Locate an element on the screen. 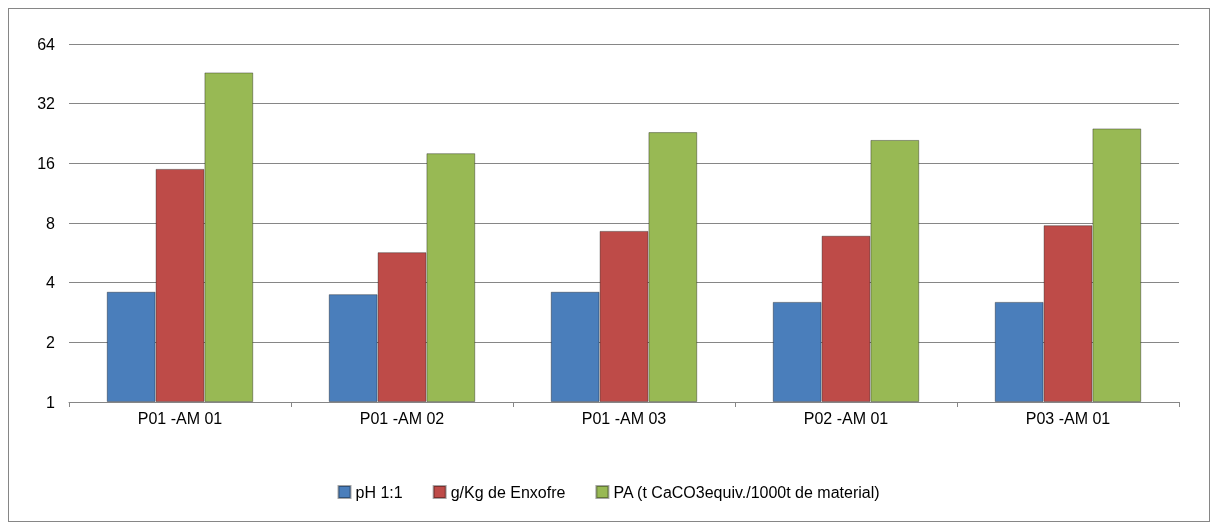 This screenshot has width=1218, height=530. legend-label: PA (t CaCO3equiv./1000t de material) is located at coordinates (746, 492).